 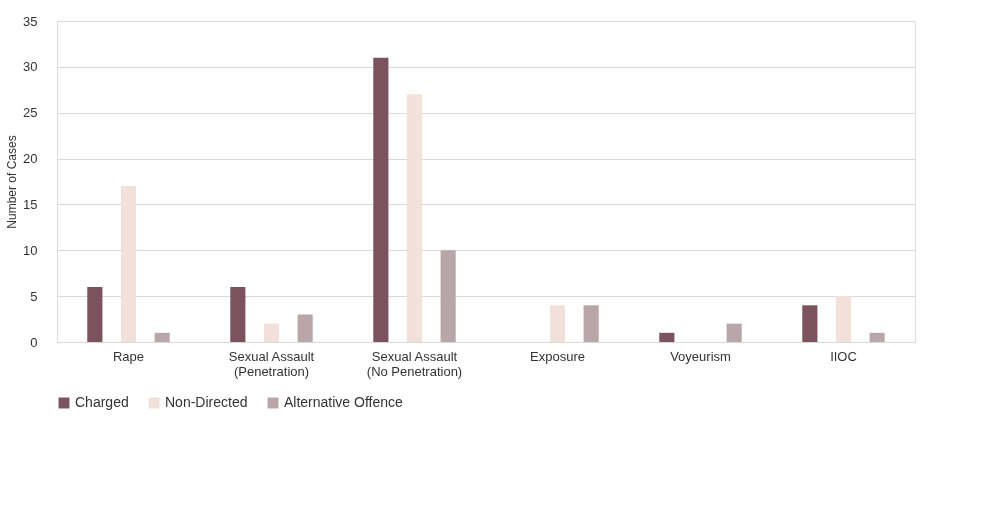 I want to click on y-tick-label: 35, so click(x=30, y=21).